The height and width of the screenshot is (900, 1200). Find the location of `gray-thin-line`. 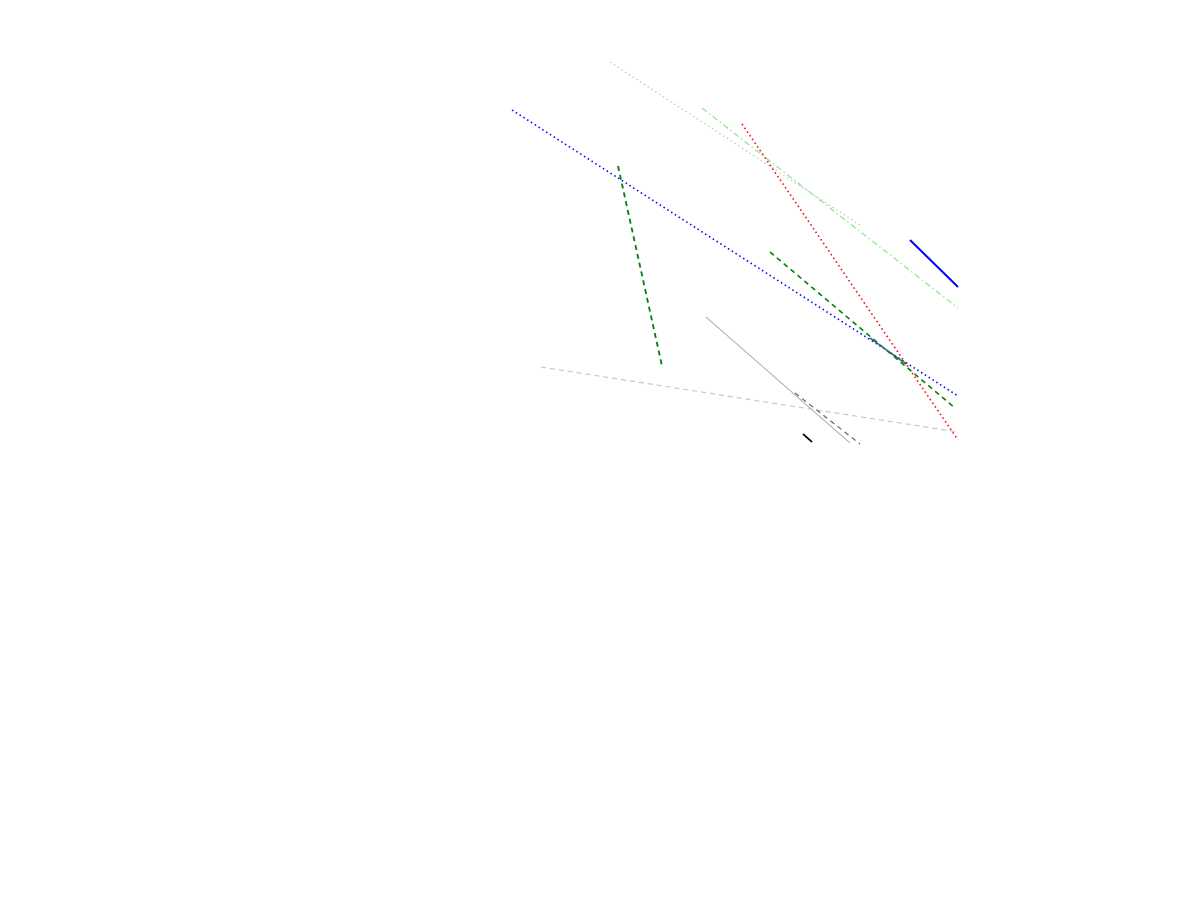

gray-thin-line is located at coordinates (778, 380).